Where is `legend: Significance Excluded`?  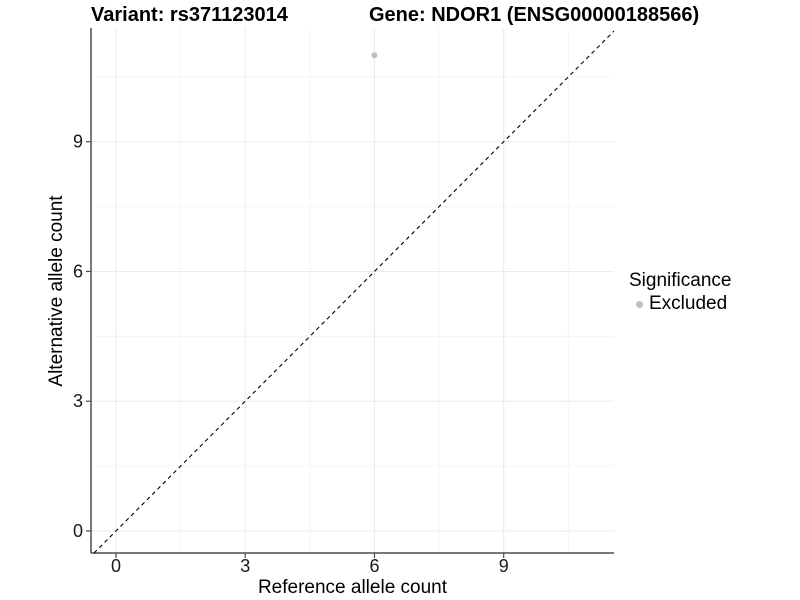
legend: Significance Excluded is located at coordinates (680, 293).